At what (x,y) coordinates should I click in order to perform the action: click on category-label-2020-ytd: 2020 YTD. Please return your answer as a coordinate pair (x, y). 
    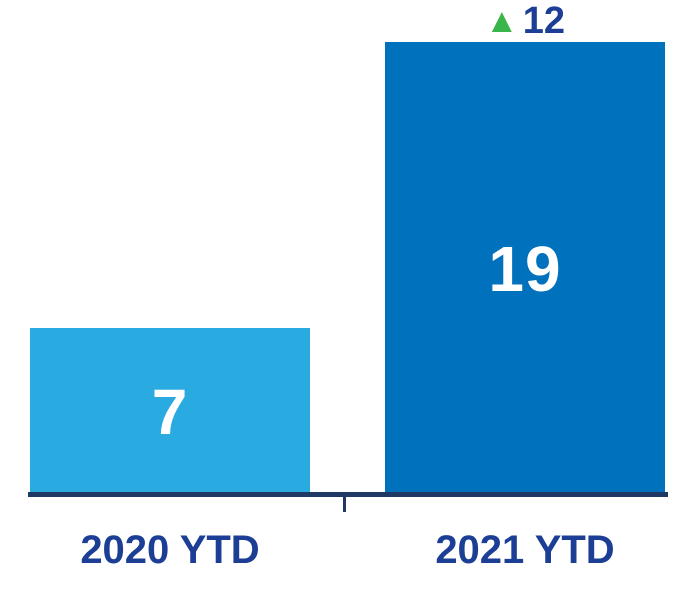
    Looking at the image, I should click on (170, 550).